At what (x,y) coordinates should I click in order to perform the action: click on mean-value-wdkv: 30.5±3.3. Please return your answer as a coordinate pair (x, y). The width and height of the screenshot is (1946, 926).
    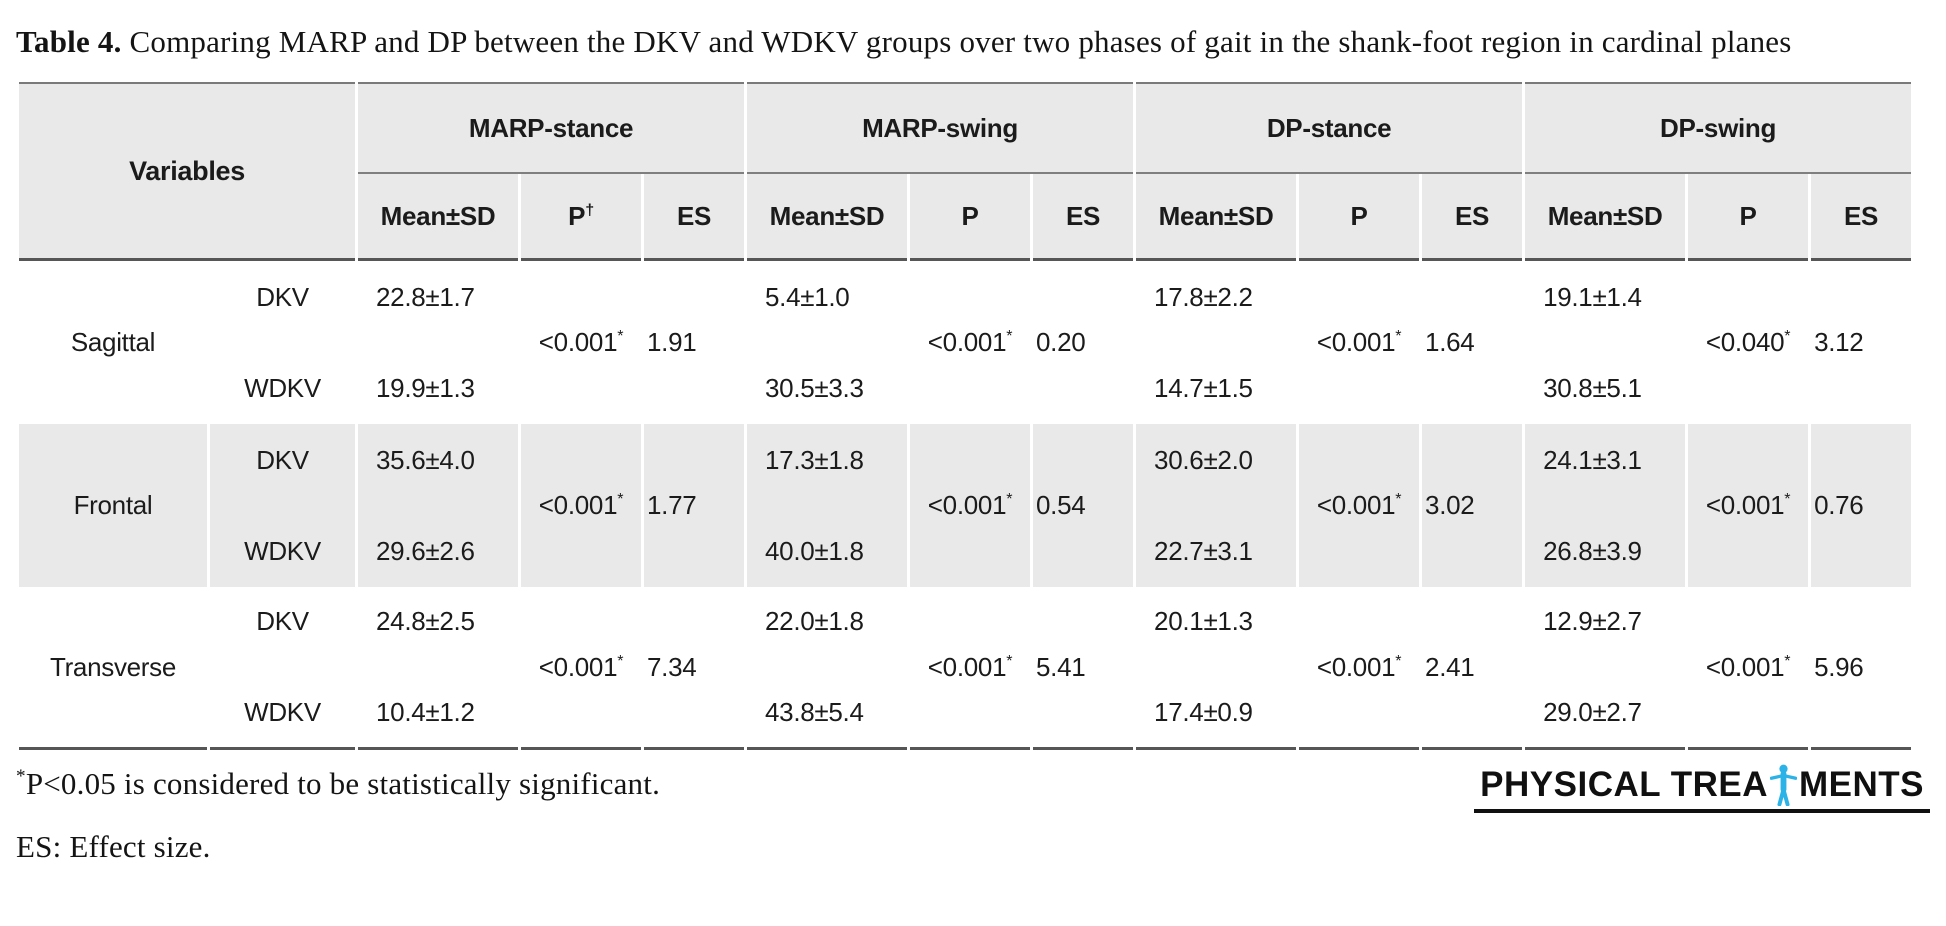
    Looking at the image, I should click on (814, 387).